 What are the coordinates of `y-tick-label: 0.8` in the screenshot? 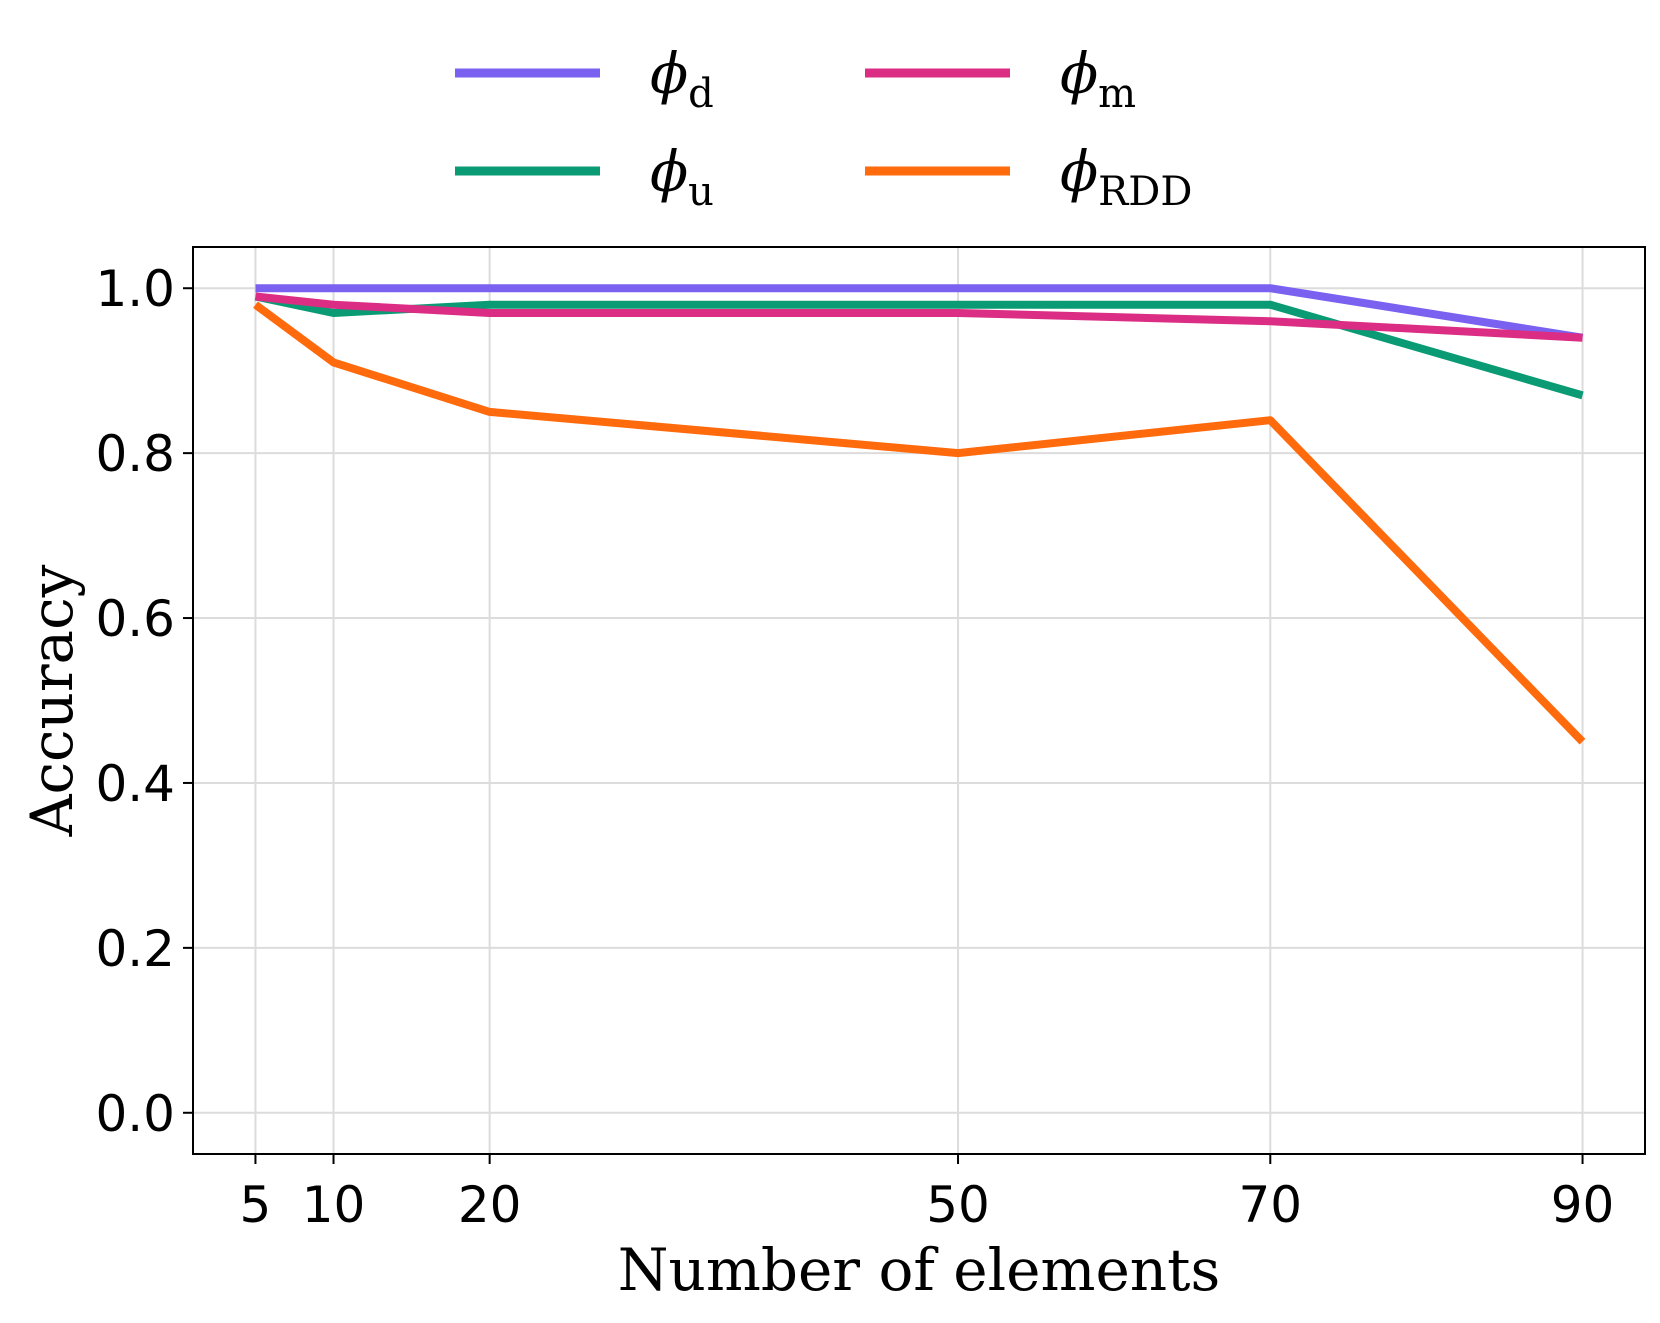 It's located at (135, 454).